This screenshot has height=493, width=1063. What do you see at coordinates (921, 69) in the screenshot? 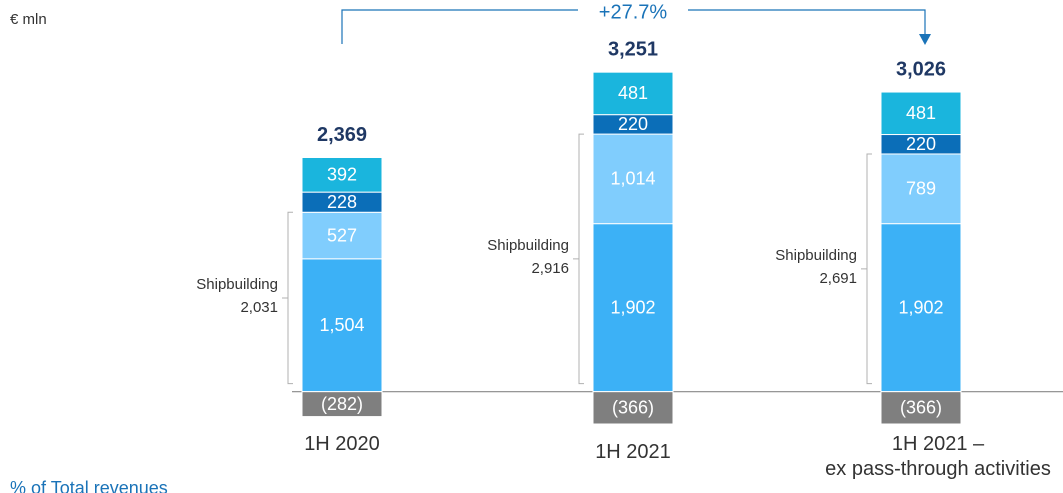
I see `total-label: 3,026` at bounding box center [921, 69].